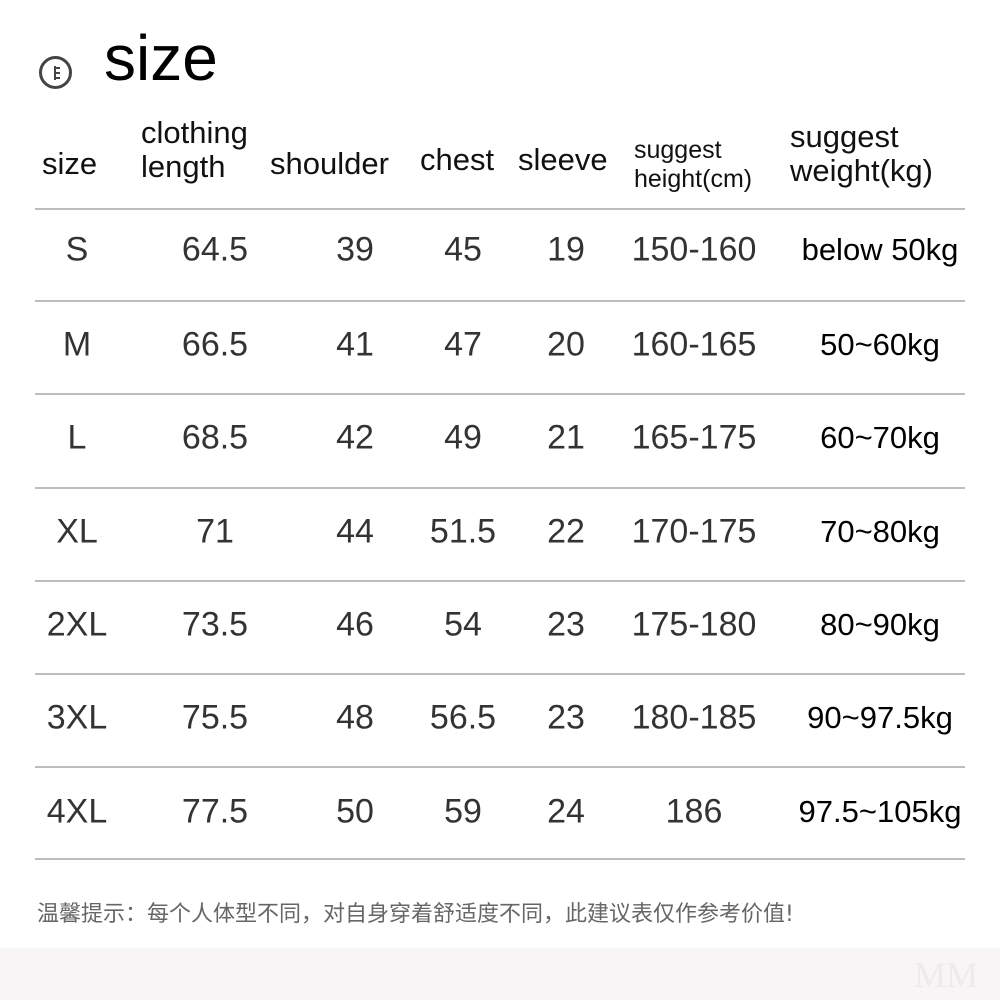 Image resolution: width=1000 pixels, height=1000 pixels. What do you see at coordinates (355, 437) in the screenshot?
I see `table-cell: 42` at bounding box center [355, 437].